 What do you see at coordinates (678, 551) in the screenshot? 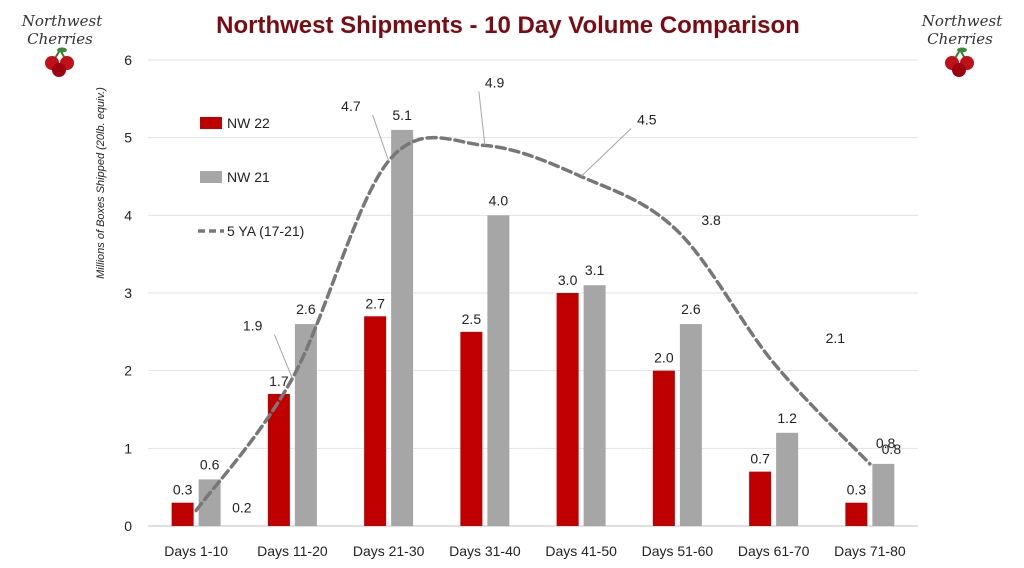
I see `x-tick-label: Days 51-60` at bounding box center [678, 551].